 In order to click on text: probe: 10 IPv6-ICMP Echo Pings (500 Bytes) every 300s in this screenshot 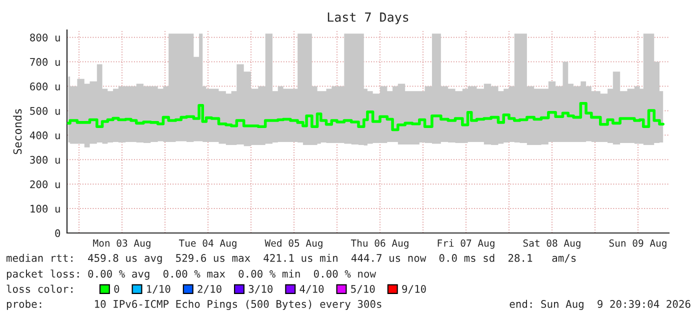, I will do `click(194, 305)`.